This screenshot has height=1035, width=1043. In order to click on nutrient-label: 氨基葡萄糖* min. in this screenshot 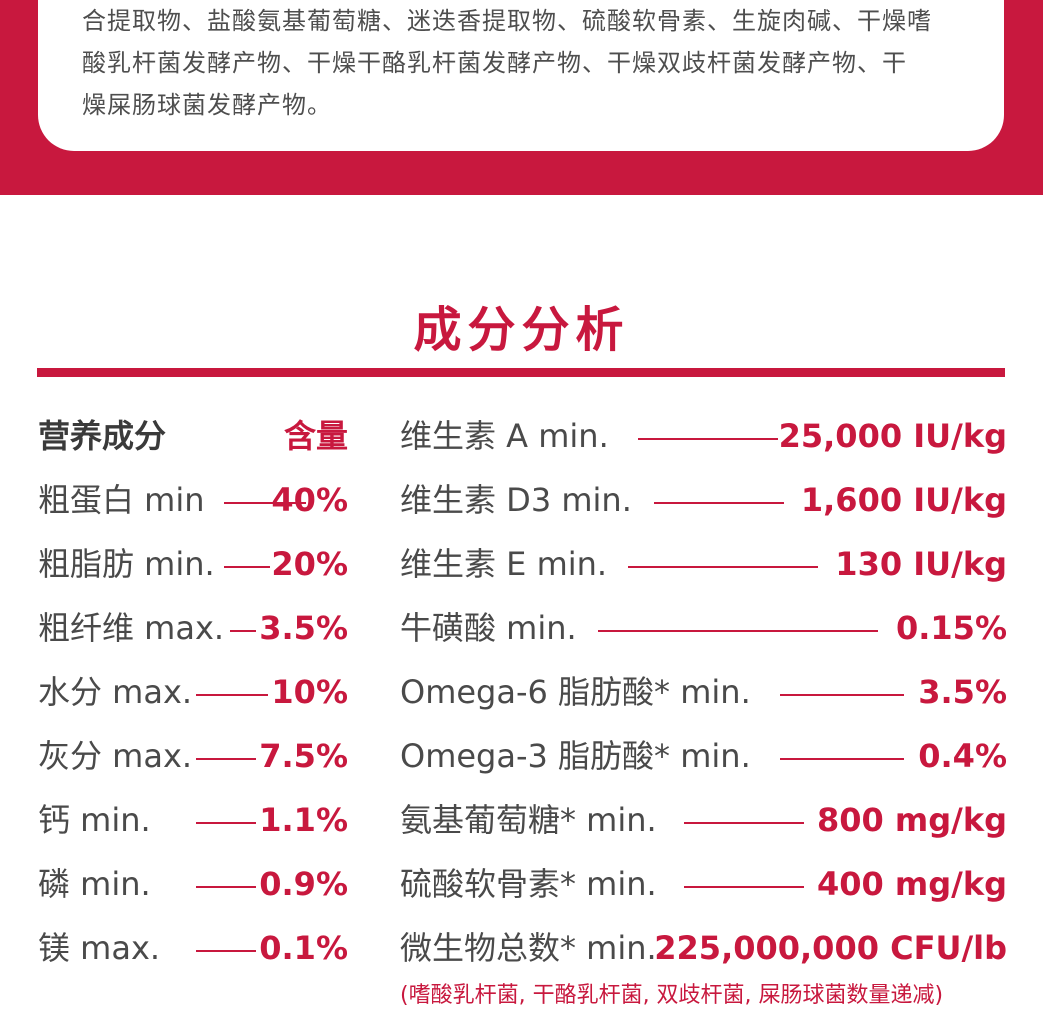, I will do `click(528, 820)`.